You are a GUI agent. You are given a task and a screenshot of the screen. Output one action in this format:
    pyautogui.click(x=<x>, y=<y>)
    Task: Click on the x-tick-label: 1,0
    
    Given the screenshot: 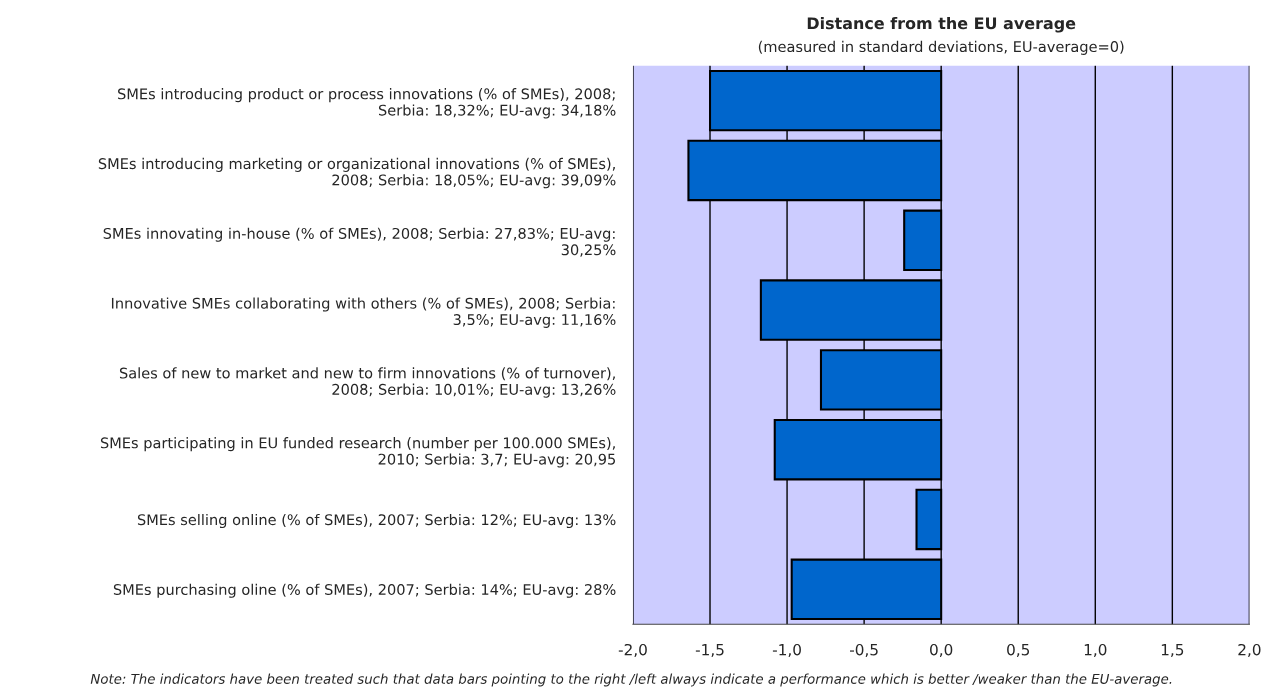 What is the action you would take?
    pyautogui.click(x=1095, y=650)
    